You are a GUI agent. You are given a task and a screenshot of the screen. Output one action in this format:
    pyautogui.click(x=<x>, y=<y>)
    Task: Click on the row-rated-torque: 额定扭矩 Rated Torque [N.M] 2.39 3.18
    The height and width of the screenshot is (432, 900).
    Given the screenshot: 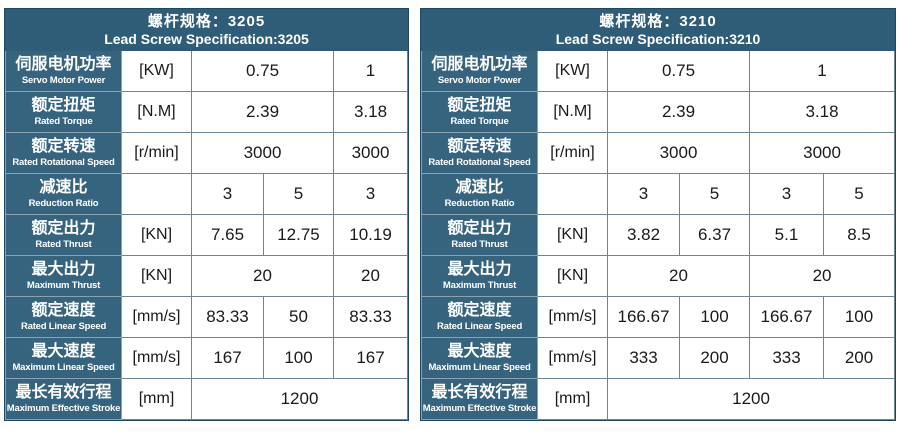 What is the action you would take?
    pyautogui.click(x=207, y=112)
    